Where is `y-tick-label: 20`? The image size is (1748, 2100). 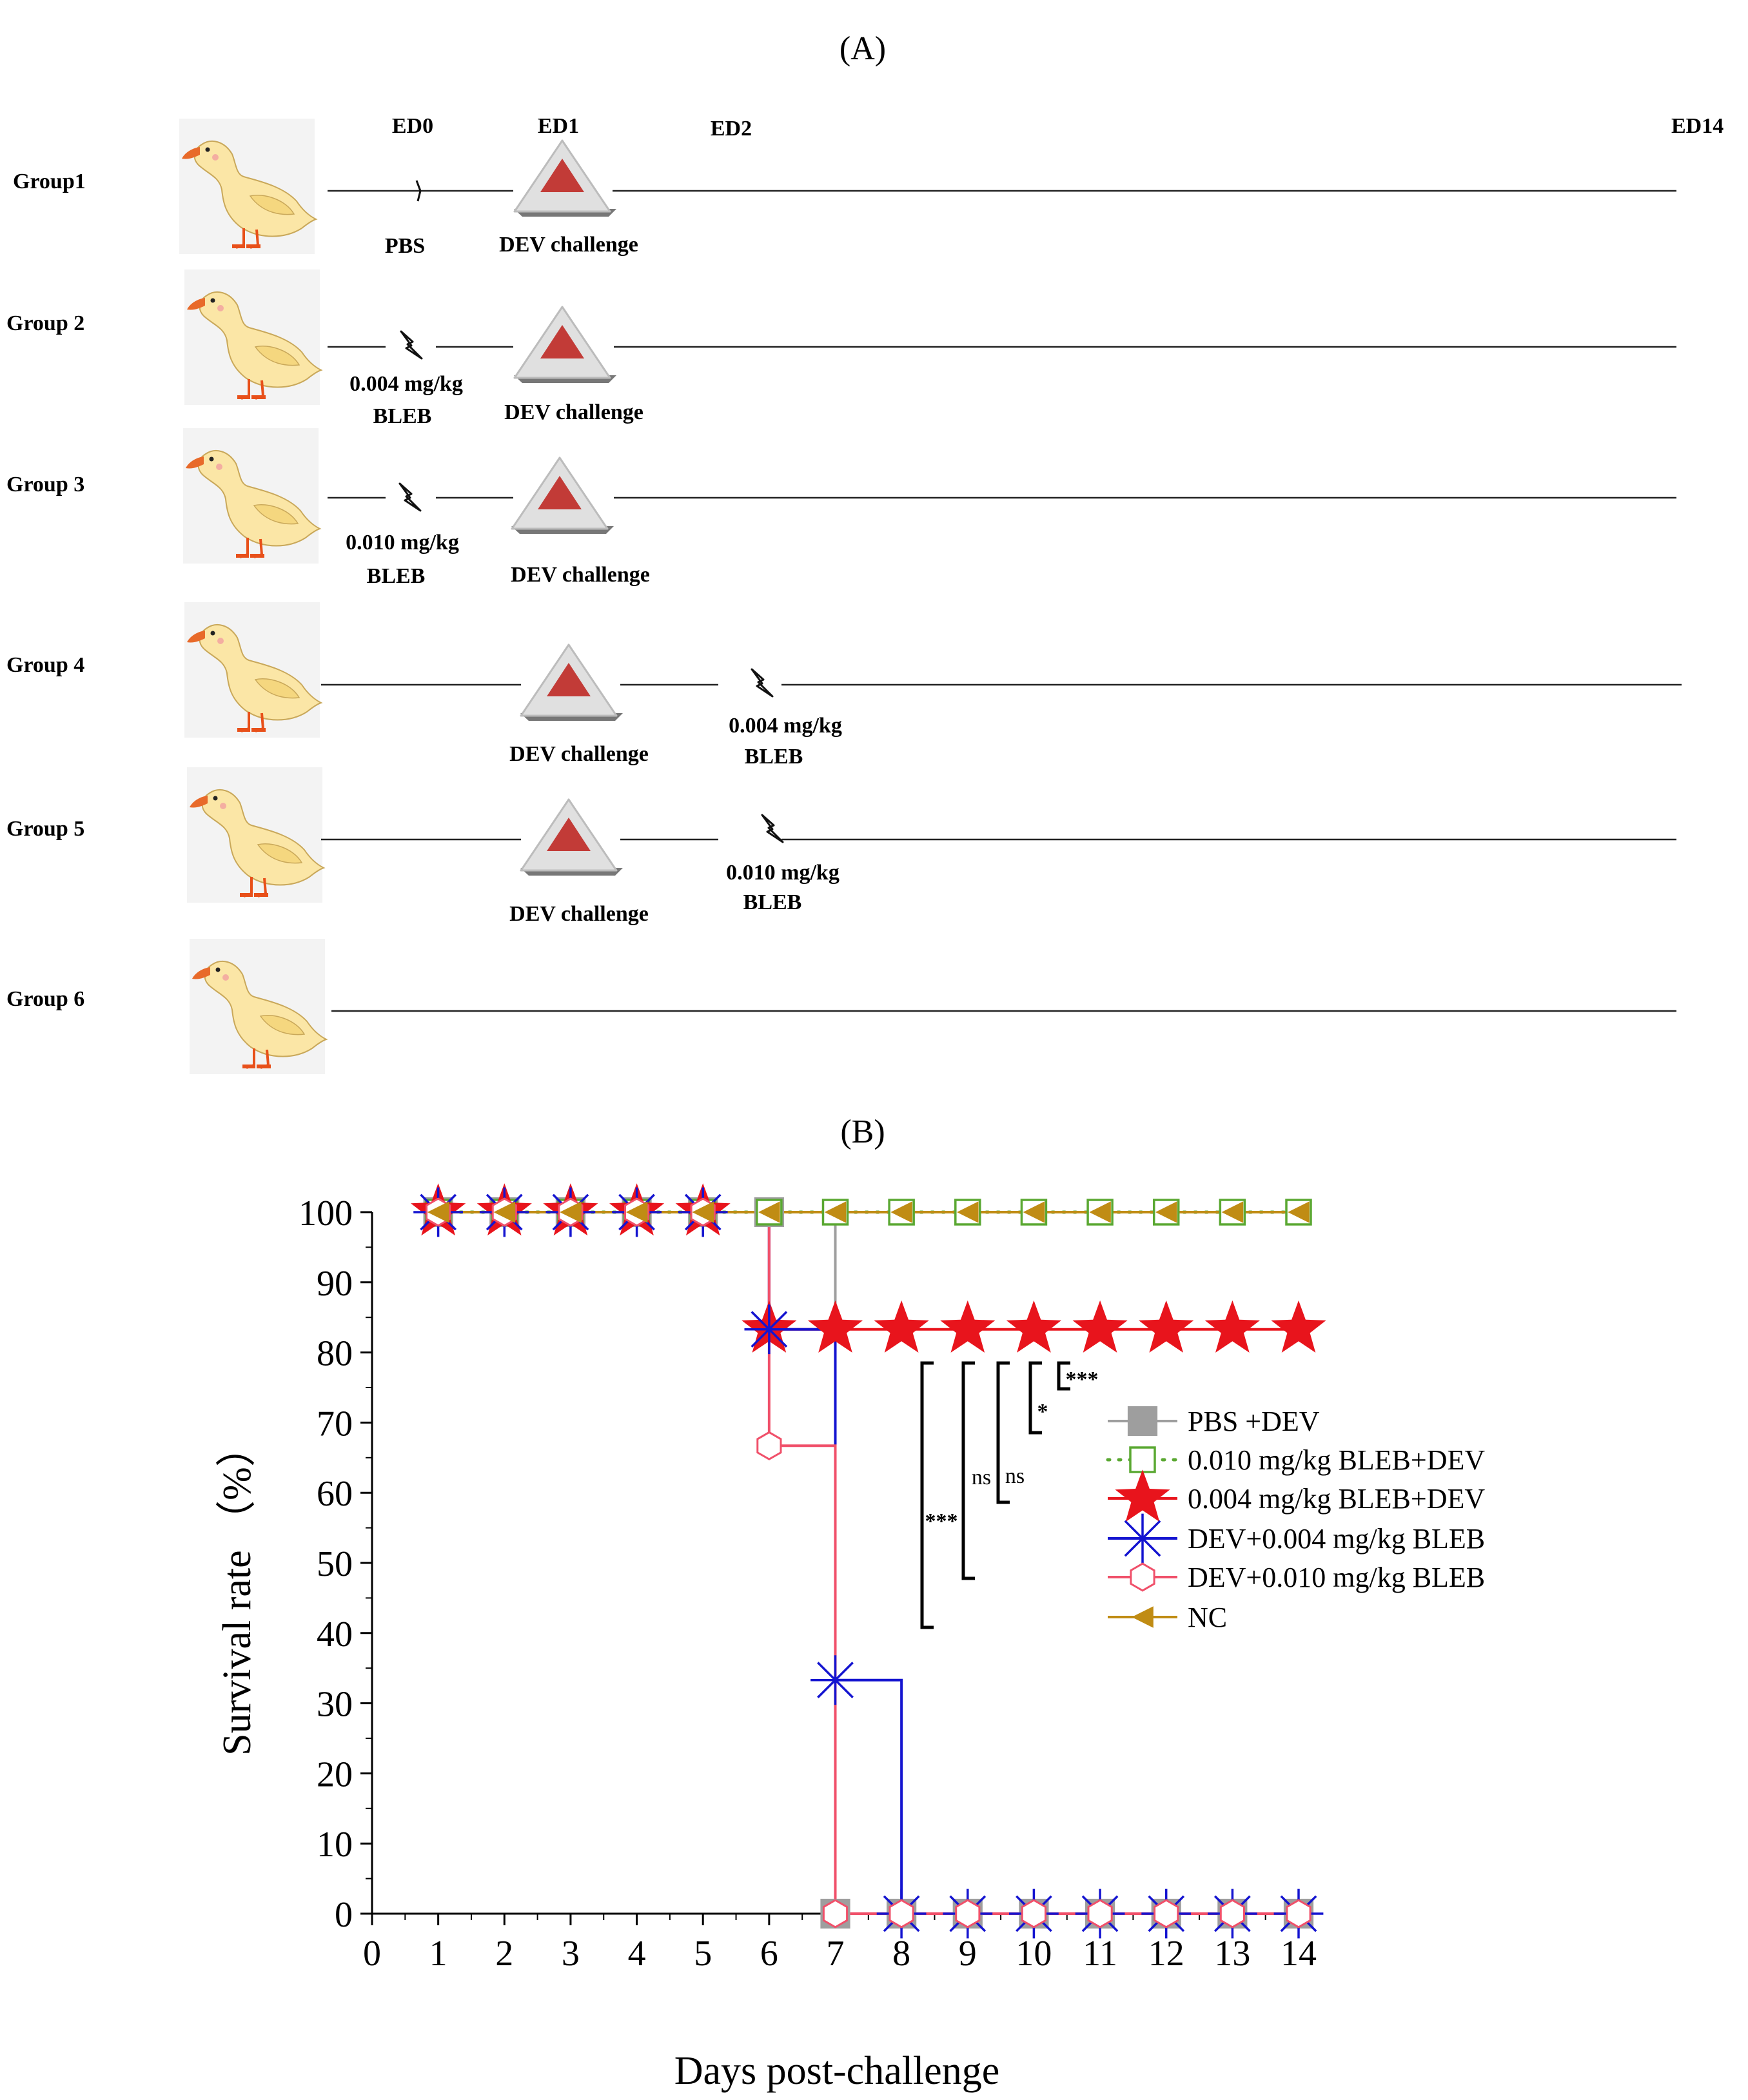
y-tick-label: 20 is located at coordinates (335, 1774).